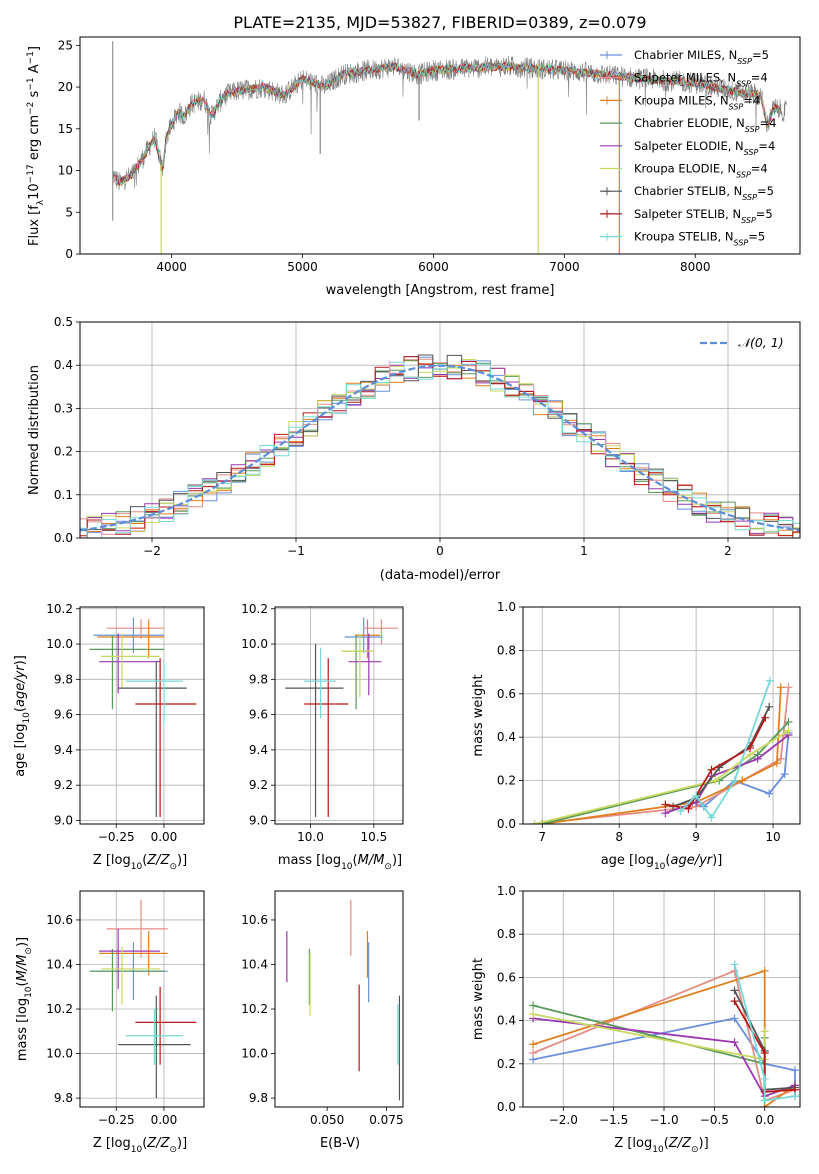 This screenshot has width=819, height=1174. Describe the element at coordinates (310, 837) in the screenshot. I see `x-tick-label: 10.0` at that location.